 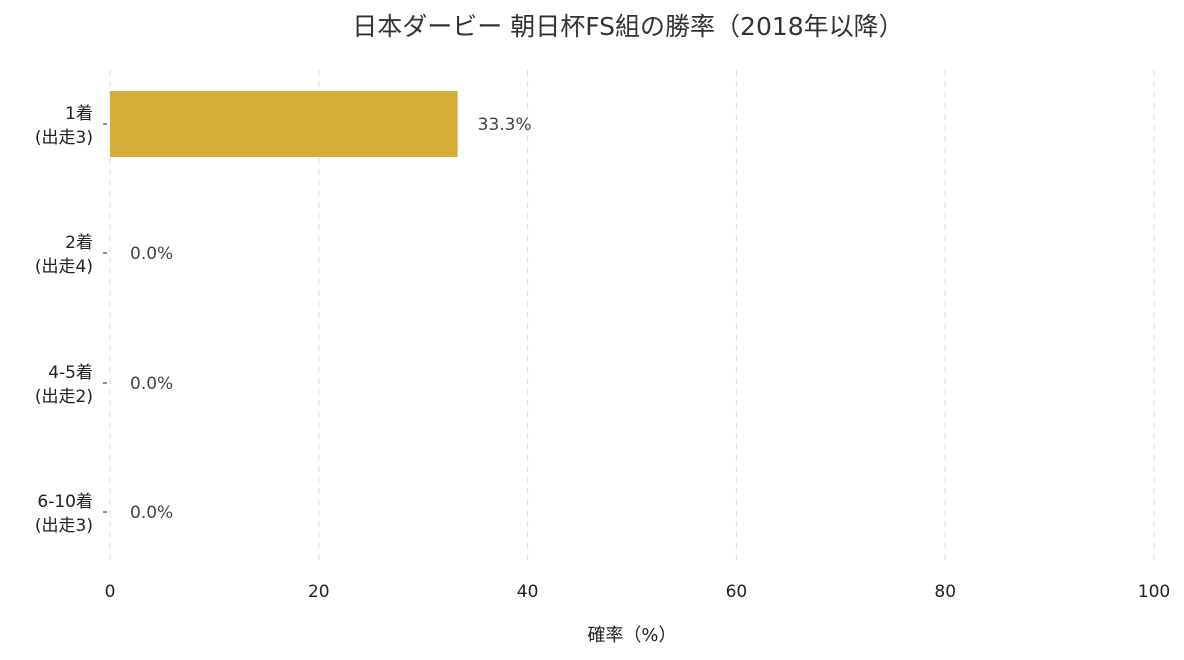 I want to click on y-tick-label: 4-5着, so click(x=70, y=373).